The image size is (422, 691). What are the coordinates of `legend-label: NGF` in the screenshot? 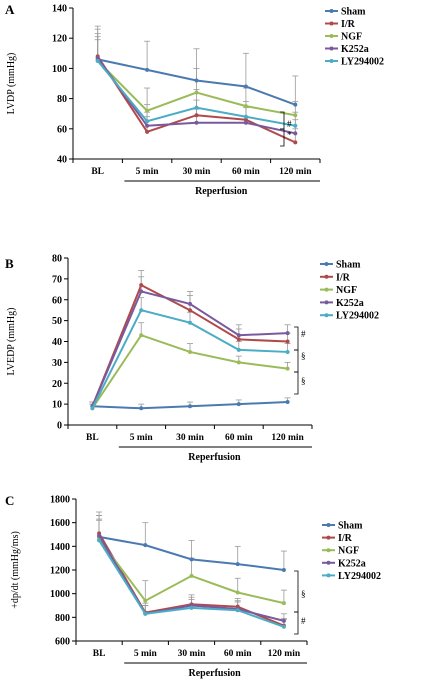 It's located at (346, 290).